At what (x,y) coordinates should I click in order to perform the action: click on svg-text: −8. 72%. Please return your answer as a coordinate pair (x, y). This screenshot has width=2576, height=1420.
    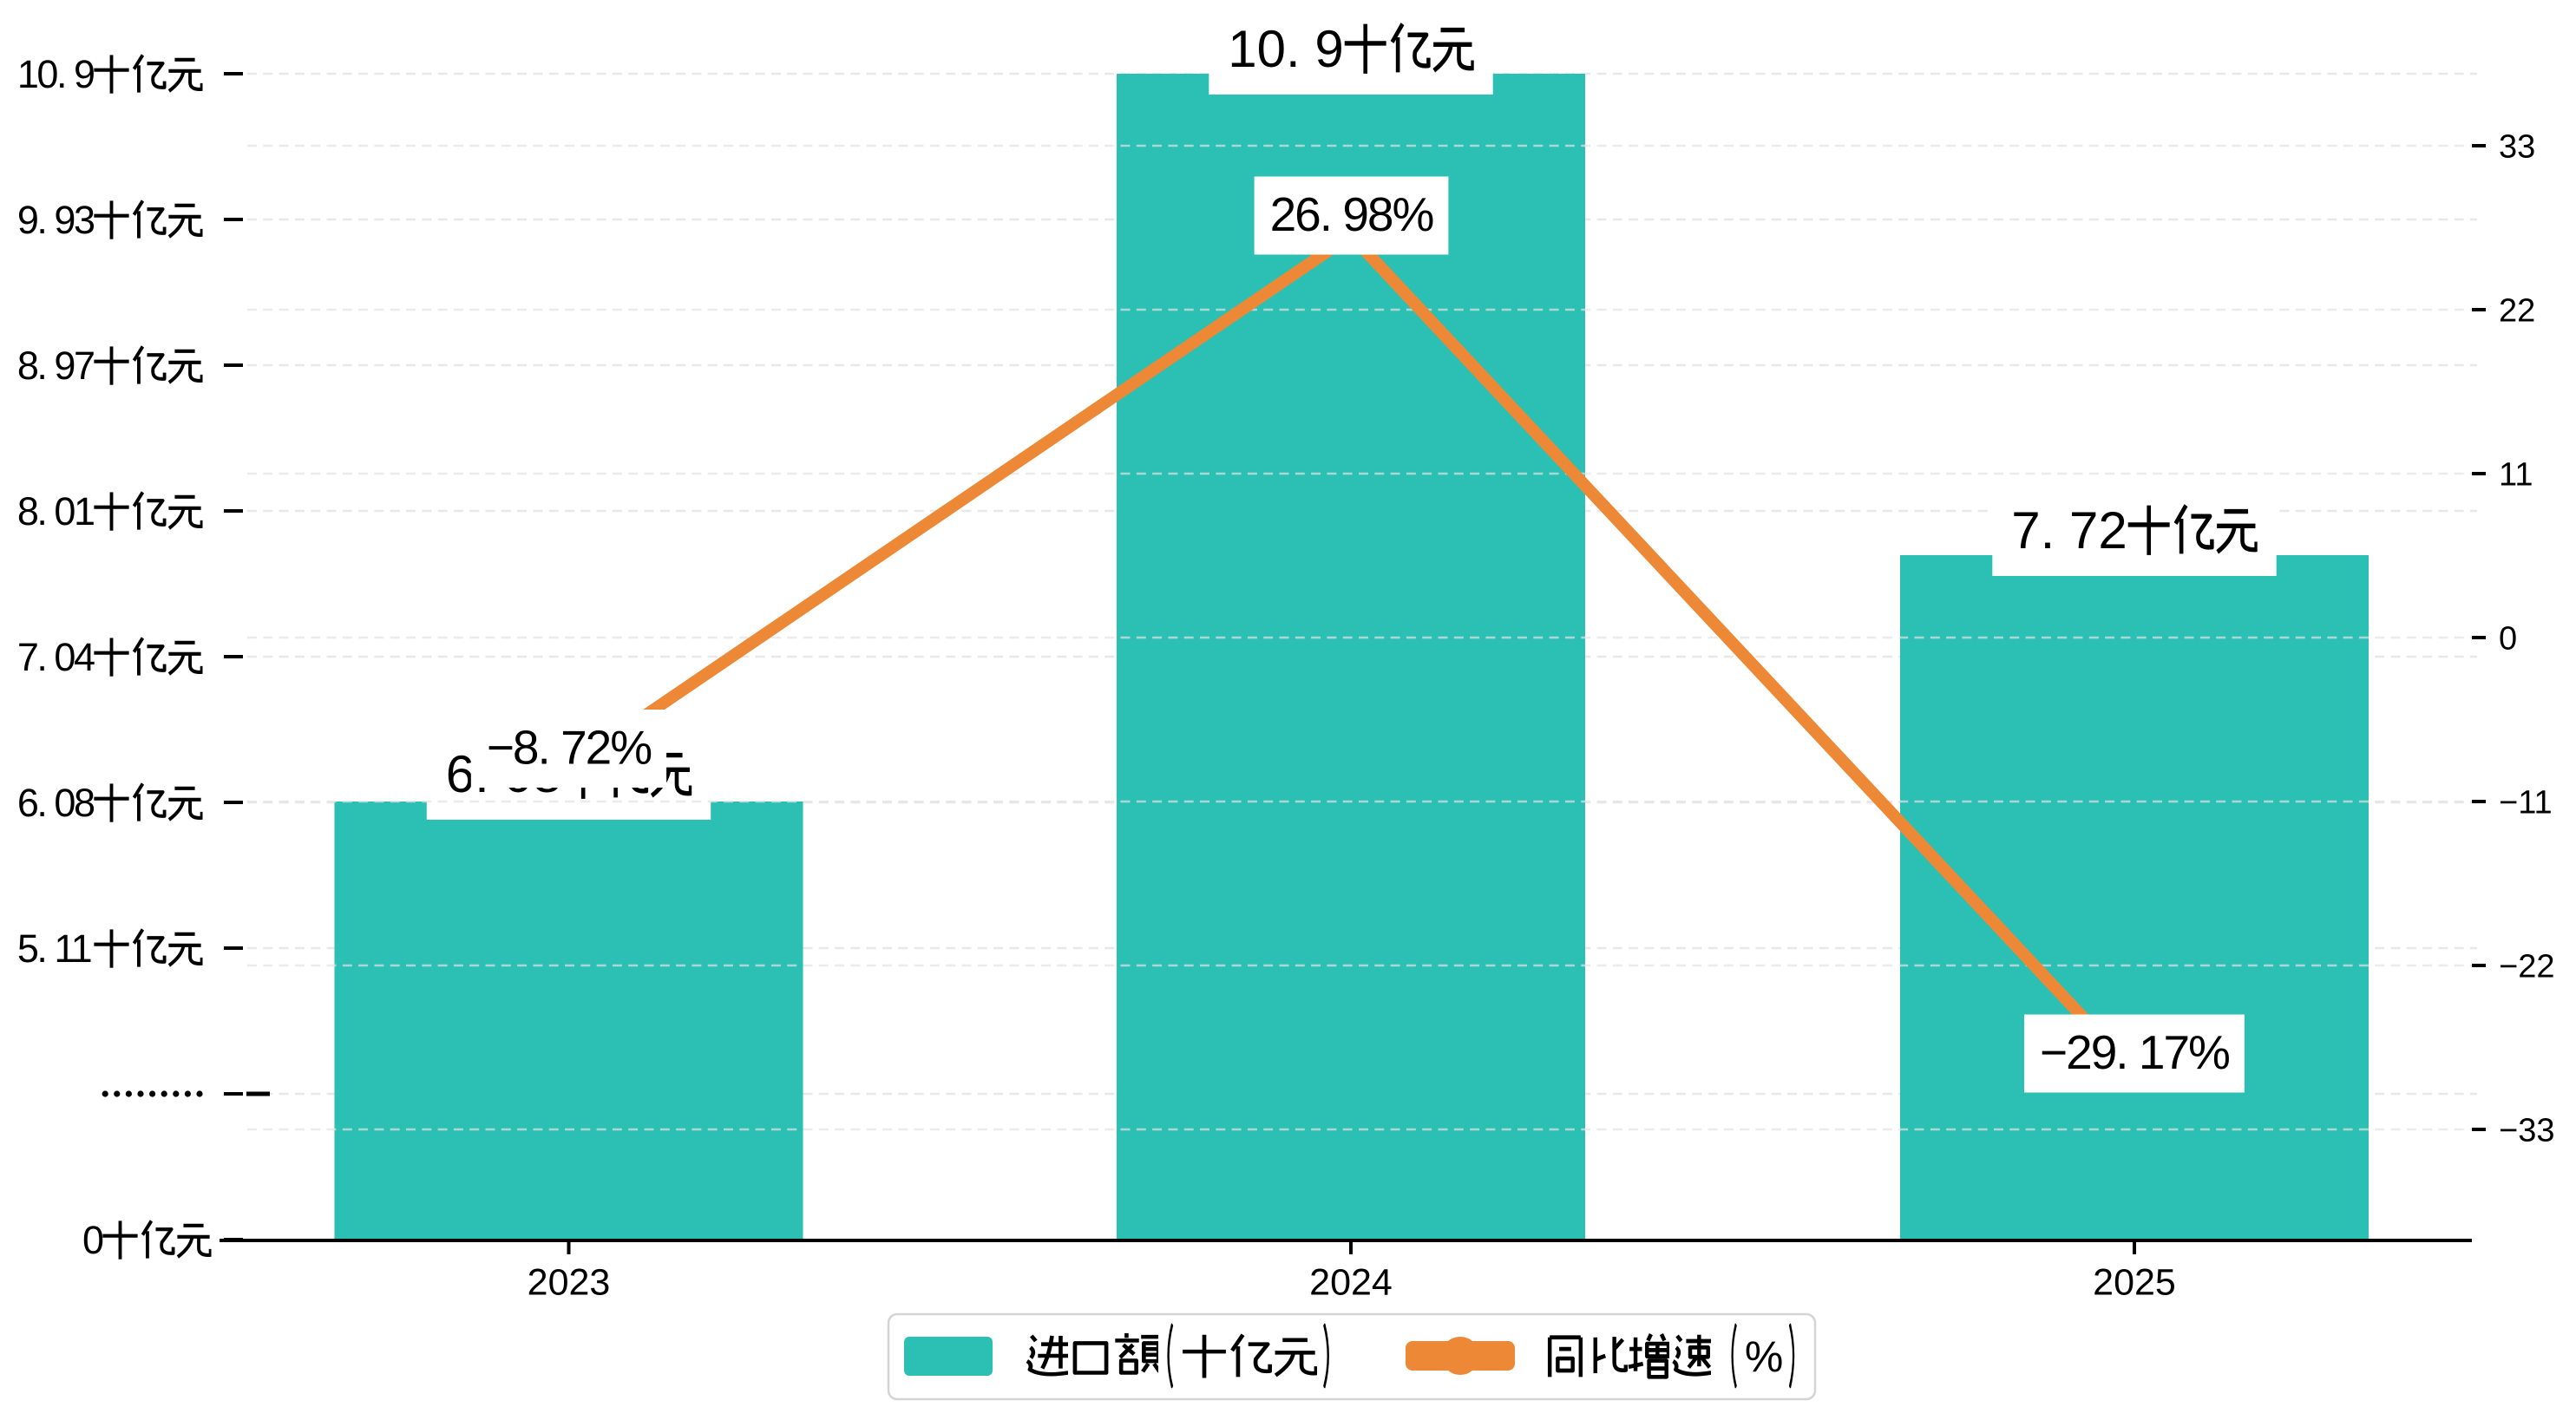
    Looking at the image, I should click on (569, 747).